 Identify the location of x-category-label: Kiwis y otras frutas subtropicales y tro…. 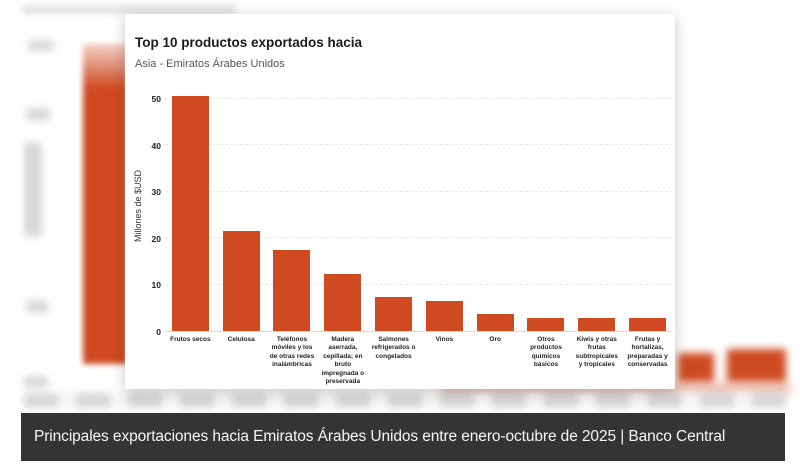
(596, 352).